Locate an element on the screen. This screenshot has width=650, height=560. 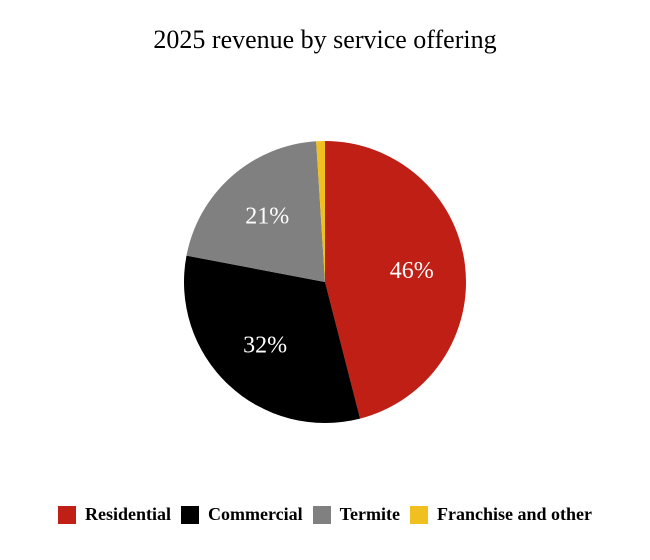
legend-label: Commercial is located at coordinates (255, 514).